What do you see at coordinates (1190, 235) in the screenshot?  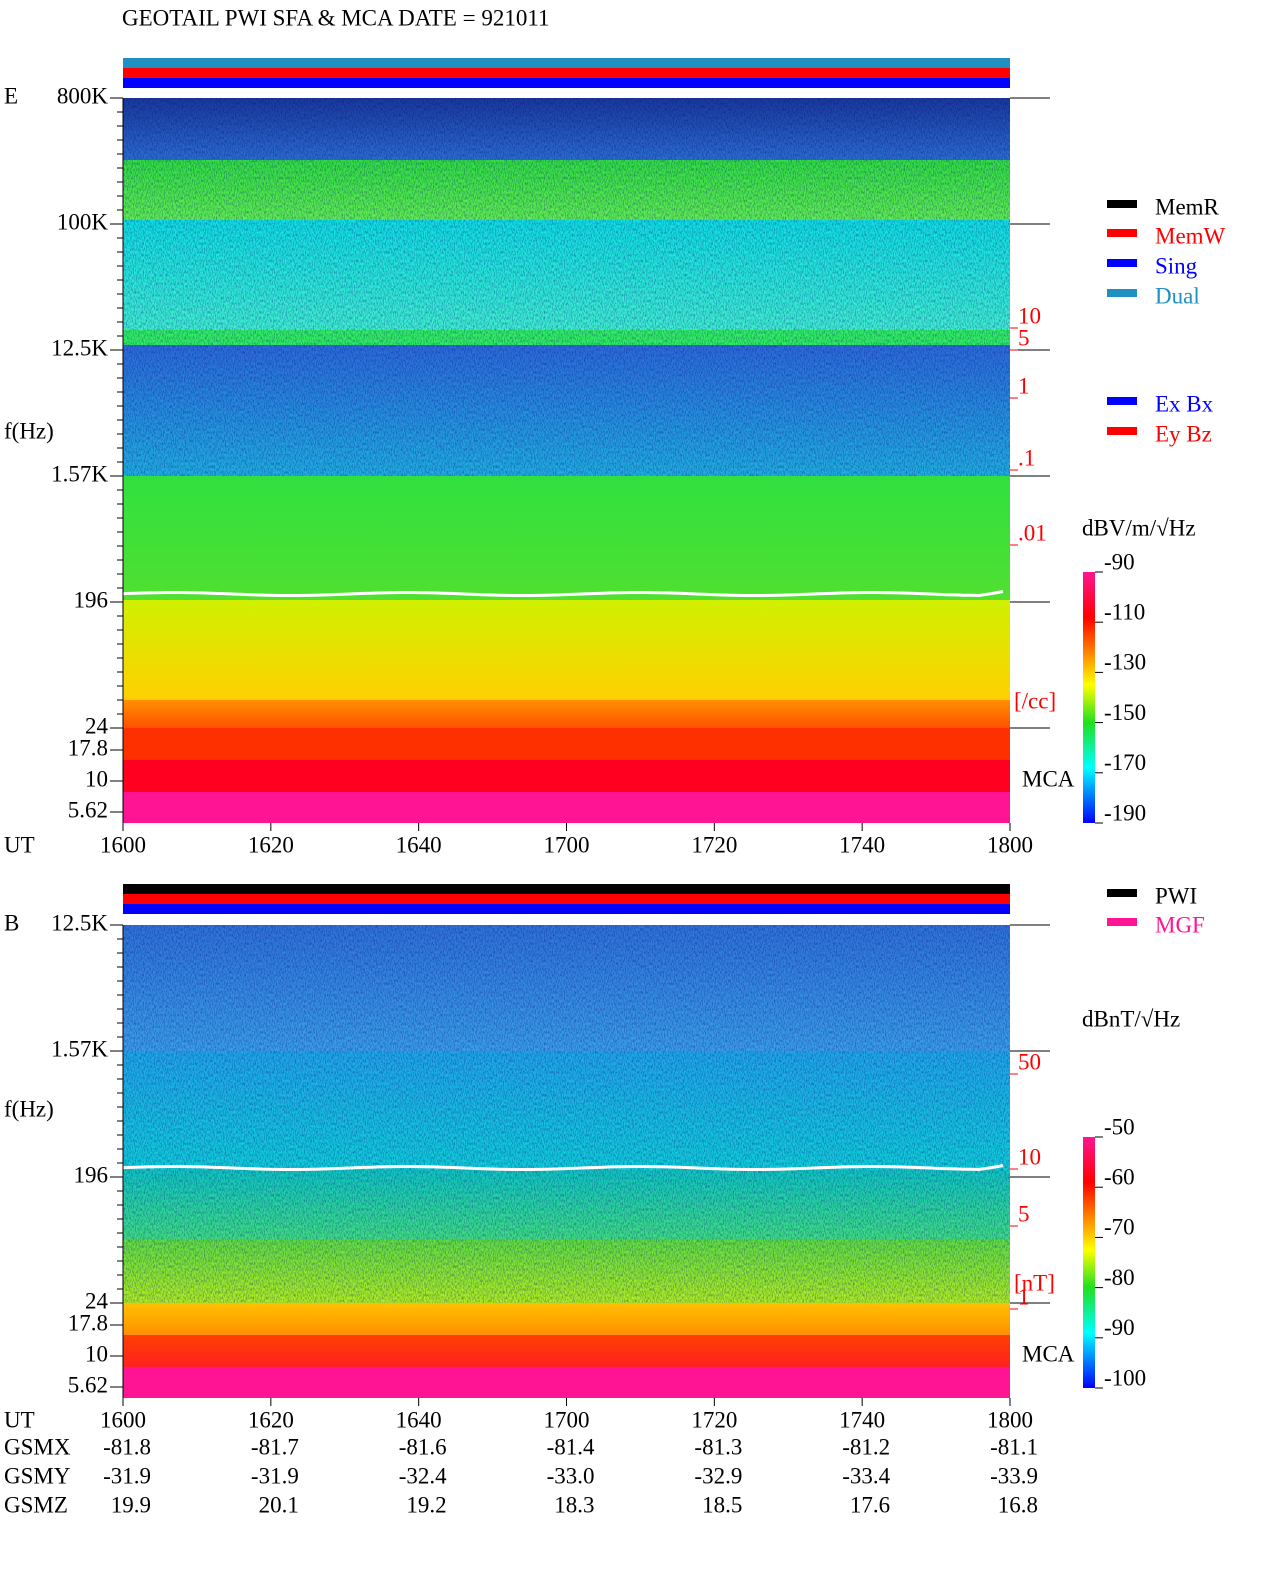 I see `legend-label: MemW` at bounding box center [1190, 235].